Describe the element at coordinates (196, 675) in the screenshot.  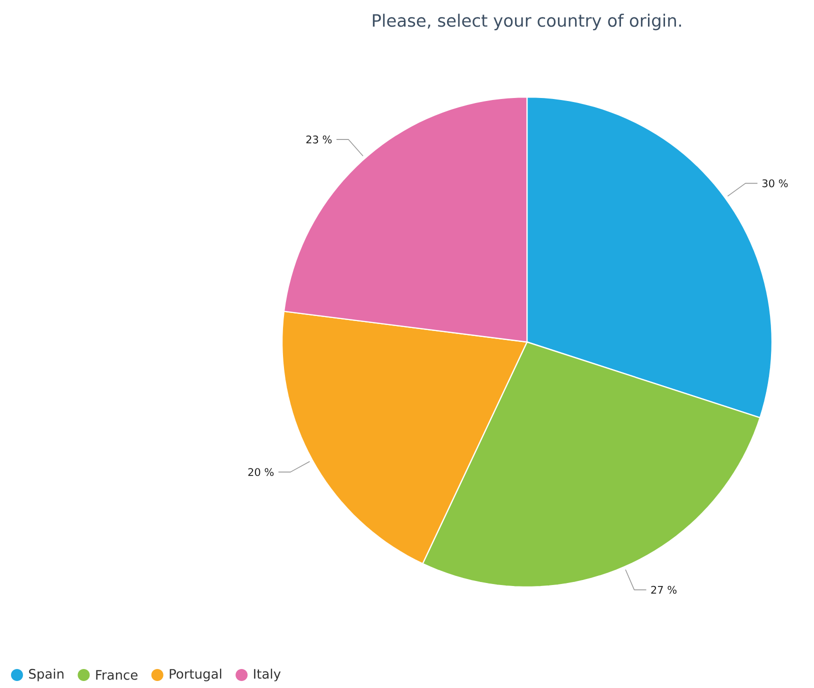
I see `legend-label: Portugal` at that location.